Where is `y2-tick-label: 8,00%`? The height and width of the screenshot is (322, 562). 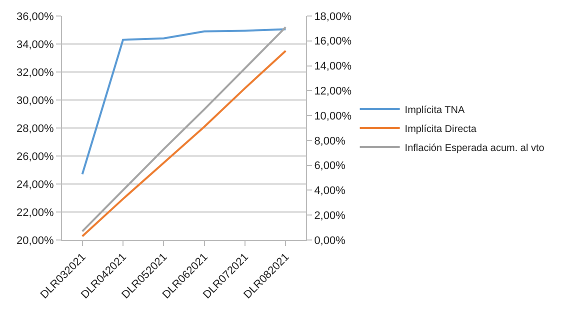
y2-tick-label: 8,00% is located at coordinates (330, 141).